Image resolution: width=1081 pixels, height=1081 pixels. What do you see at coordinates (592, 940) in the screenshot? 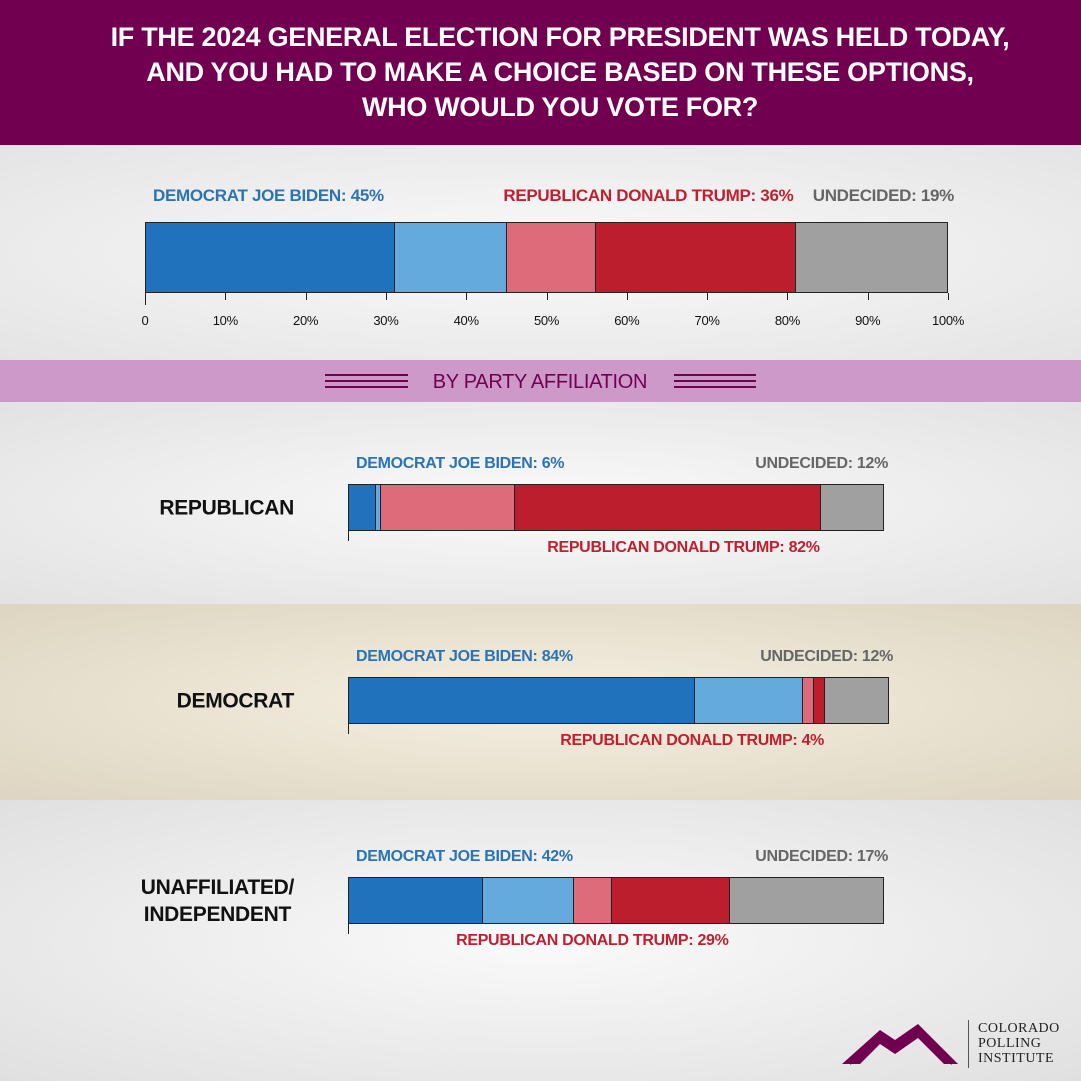
I see `label-trump: REPUBLICAN DONALD TRUMP: 29%` at bounding box center [592, 940].